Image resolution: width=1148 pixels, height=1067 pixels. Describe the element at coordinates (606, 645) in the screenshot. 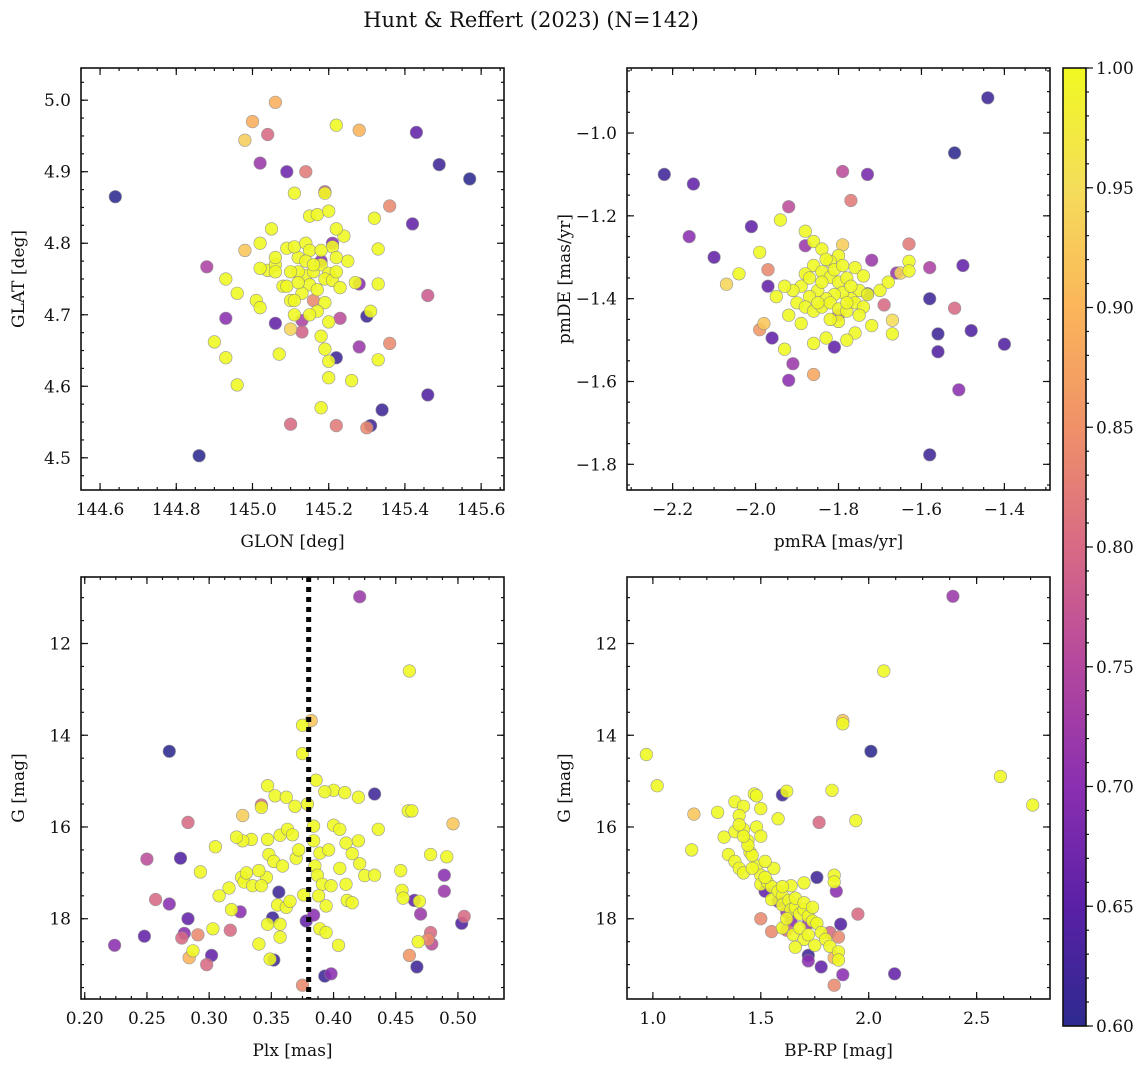

I see `y-tick-label: 12` at that location.